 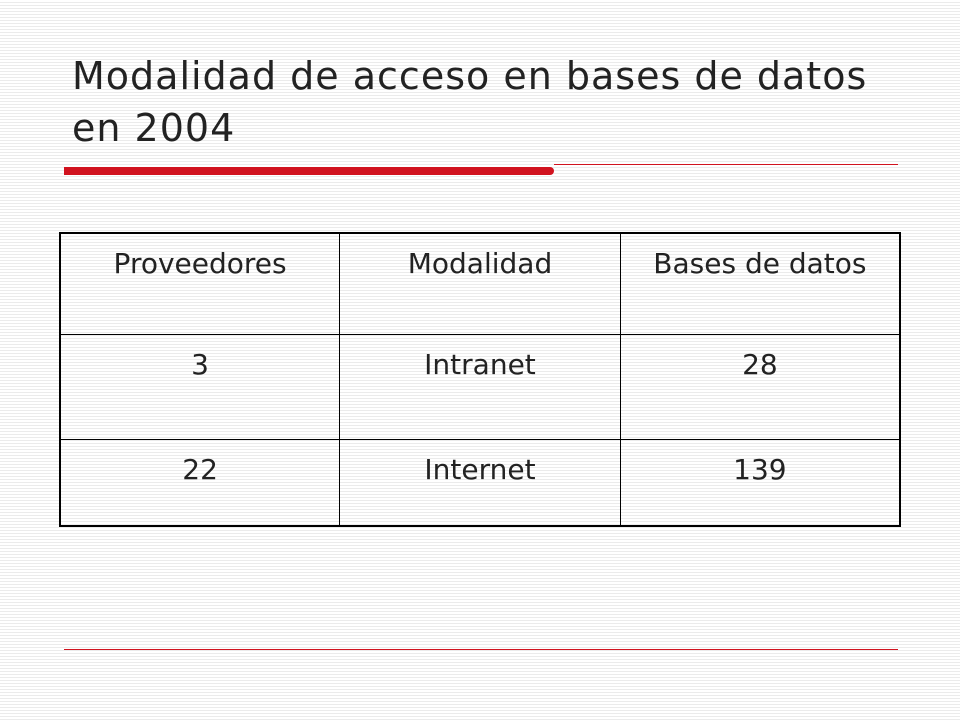 I want to click on table-row: 22 Internet 139, so click(x=480, y=483).